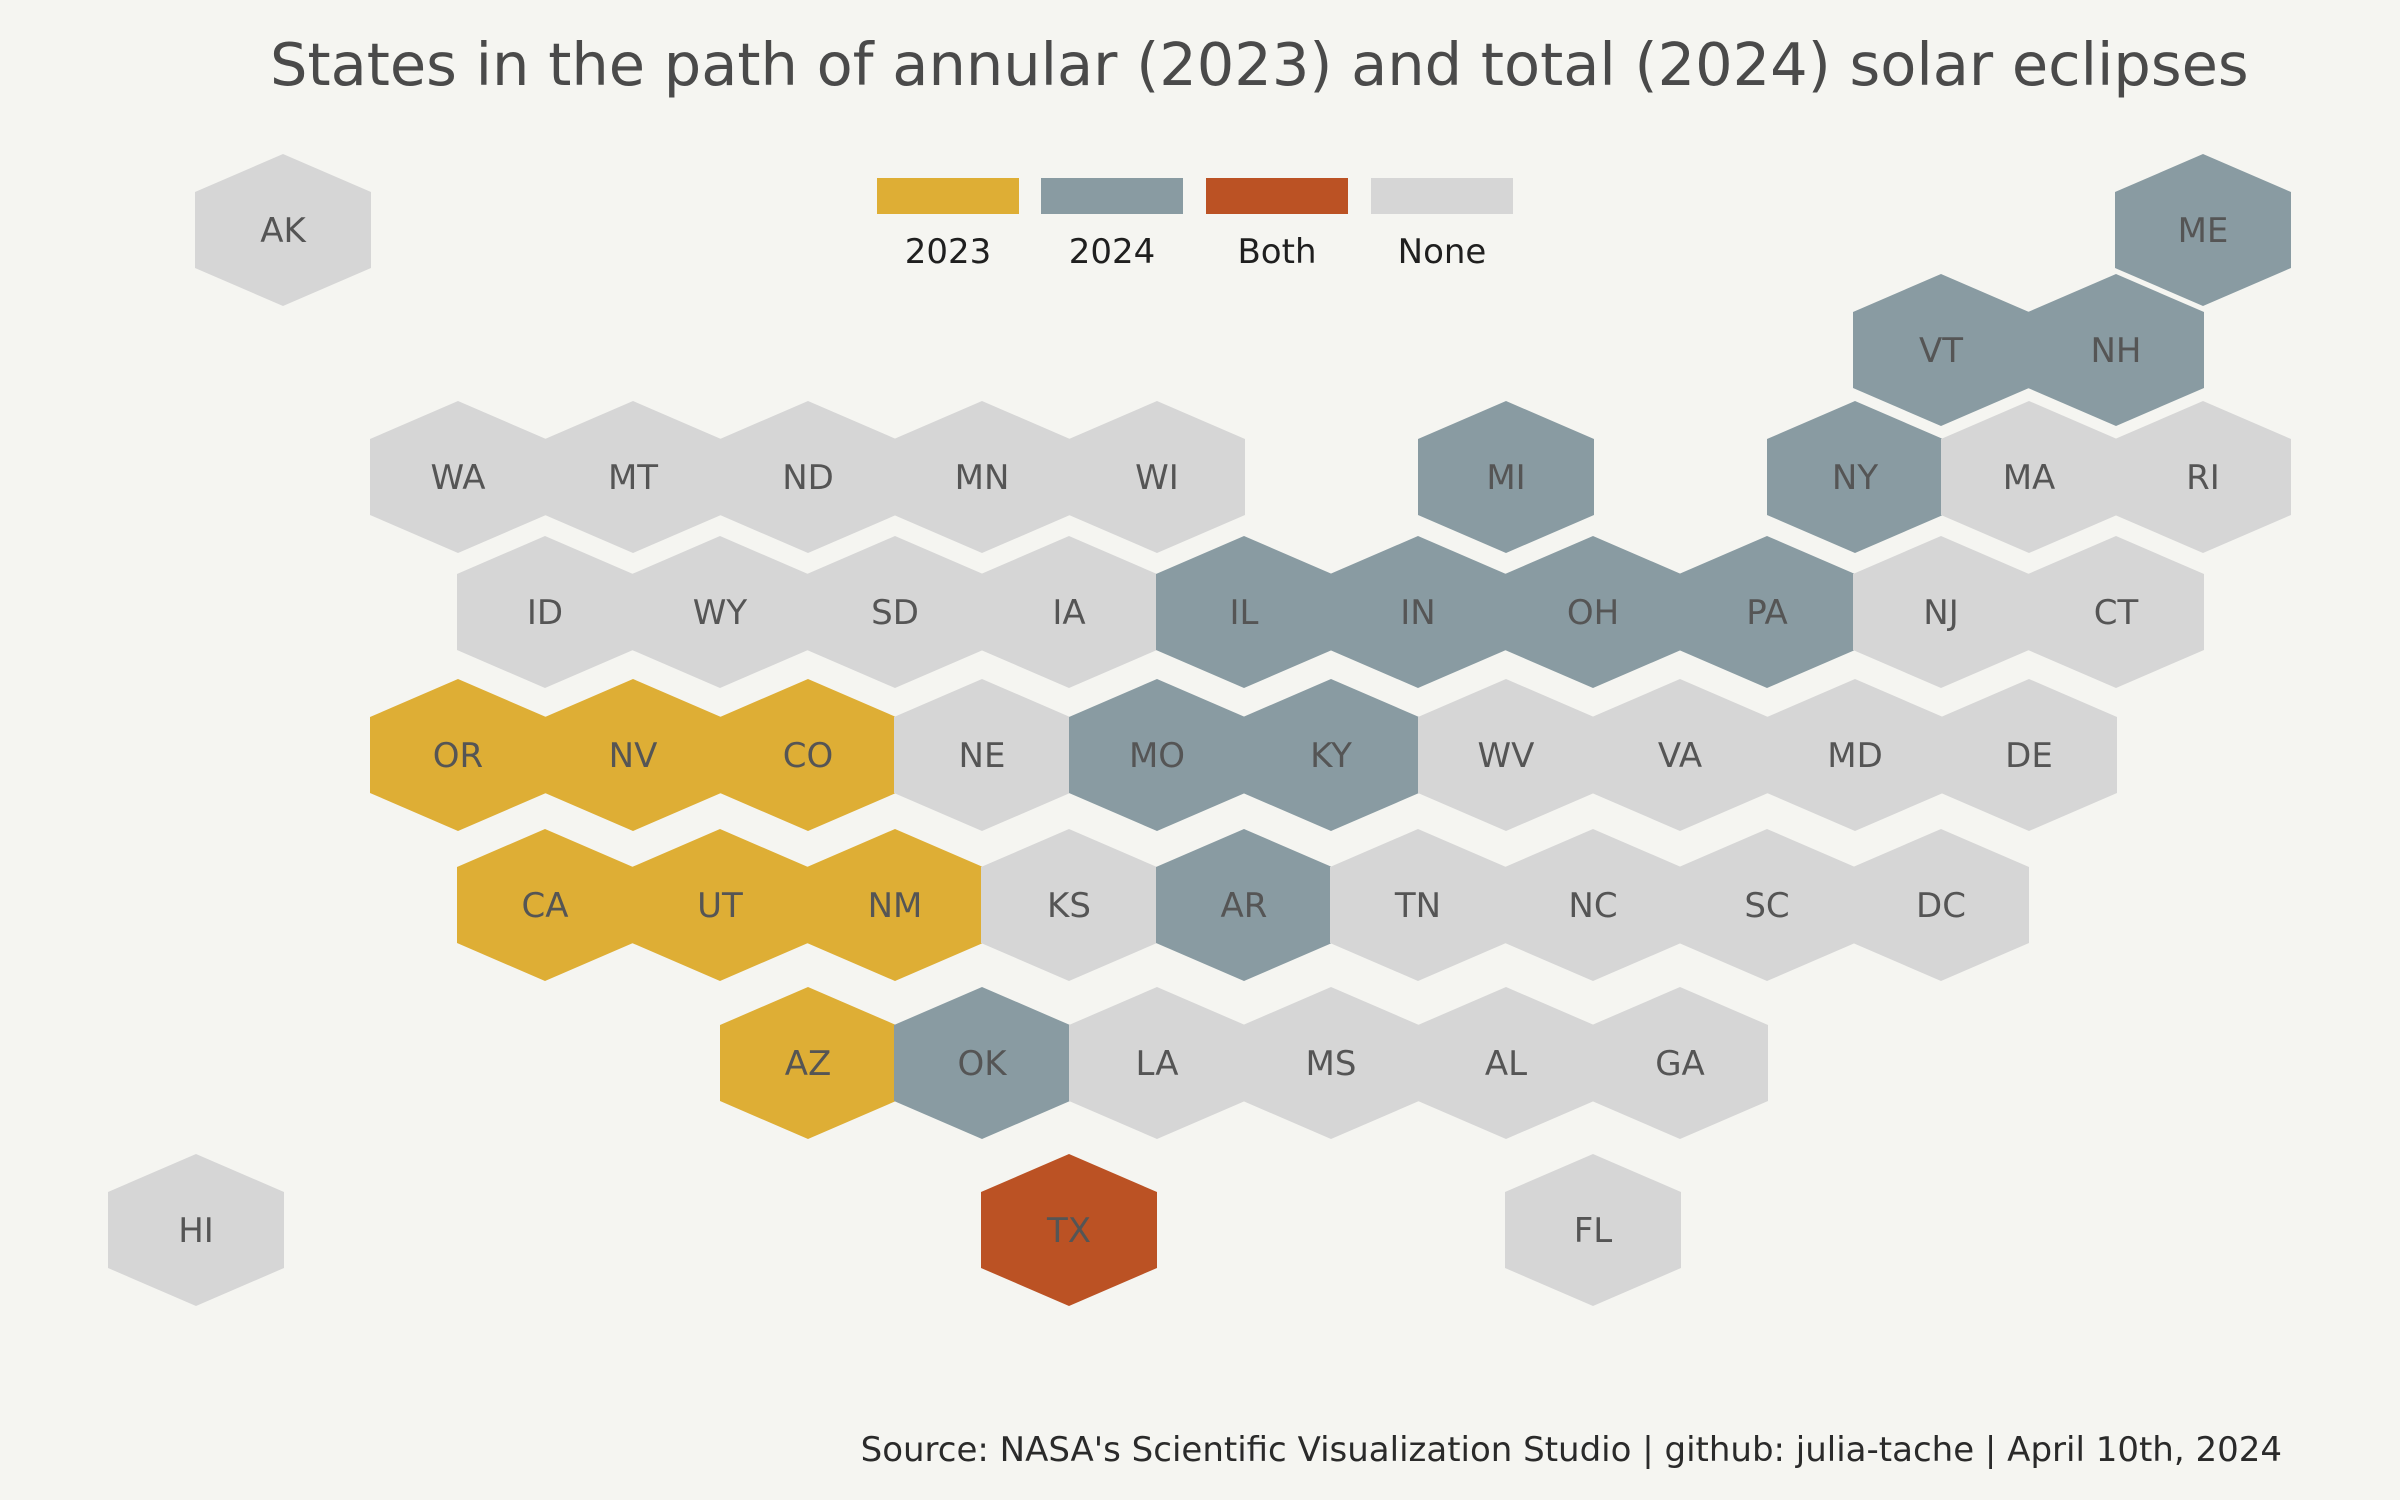 This screenshot has width=2400, height=1500. I want to click on state-label-ms: MS, so click(1331, 1064).